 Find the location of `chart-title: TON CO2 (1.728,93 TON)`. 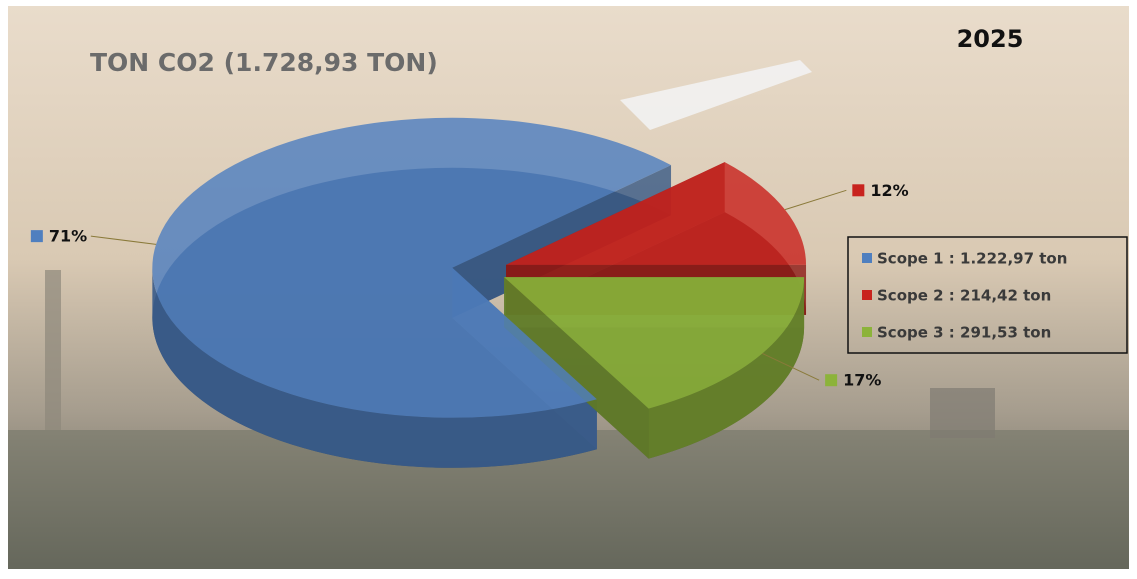

chart-title: TON CO2 (1.728,93 TON) is located at coordinates (264, 62).